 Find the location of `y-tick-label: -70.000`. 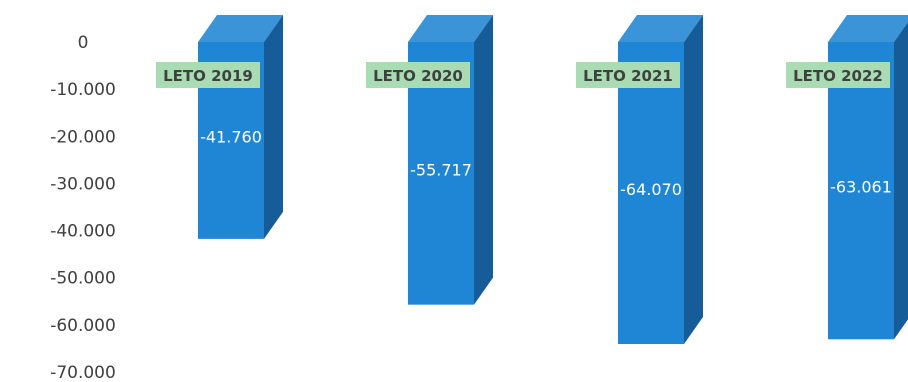

y-tick-label: -70.000 is located at coordinates (83, 372).